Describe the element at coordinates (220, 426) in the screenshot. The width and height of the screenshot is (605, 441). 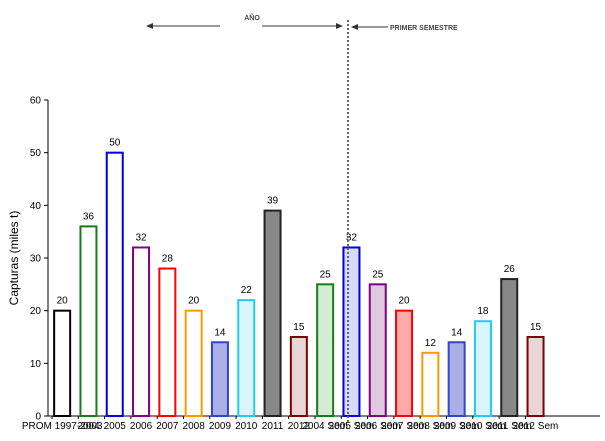
I see `x-tick-label: 2009` at that location.